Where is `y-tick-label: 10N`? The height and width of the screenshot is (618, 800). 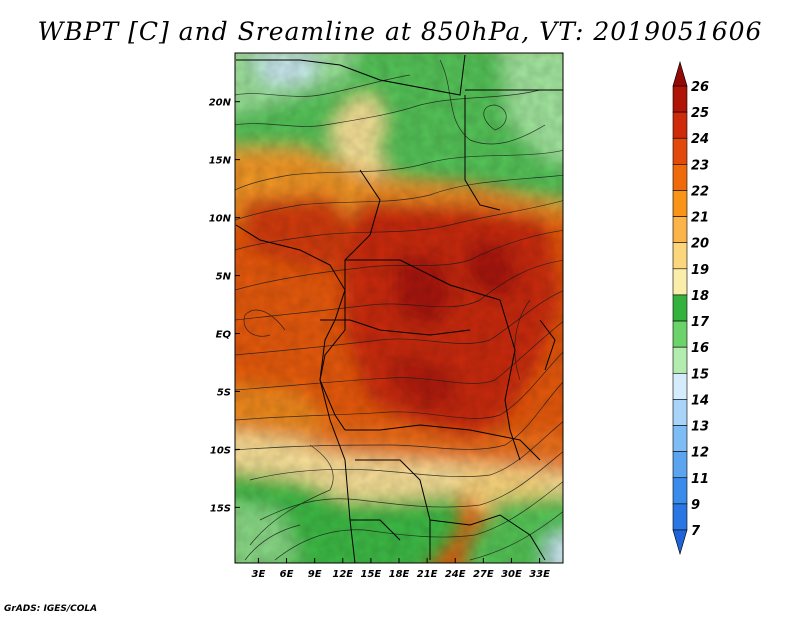
y-tick-label: 10N is located at coordinates (220, 219).